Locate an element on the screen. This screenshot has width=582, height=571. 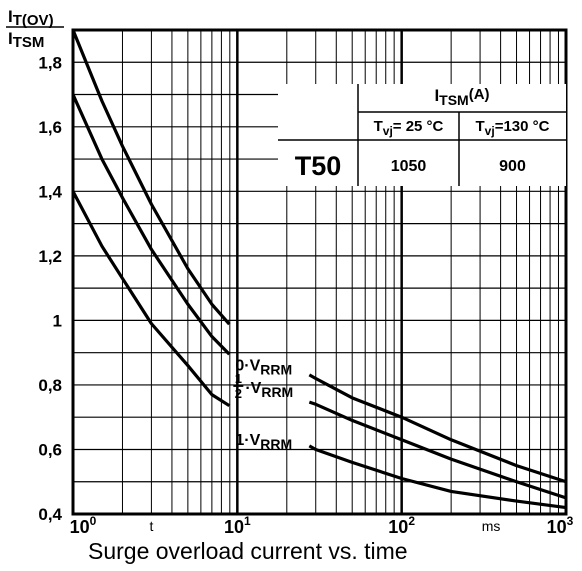
y-tick-label: 1,4 is located at coordinates (50, 191).